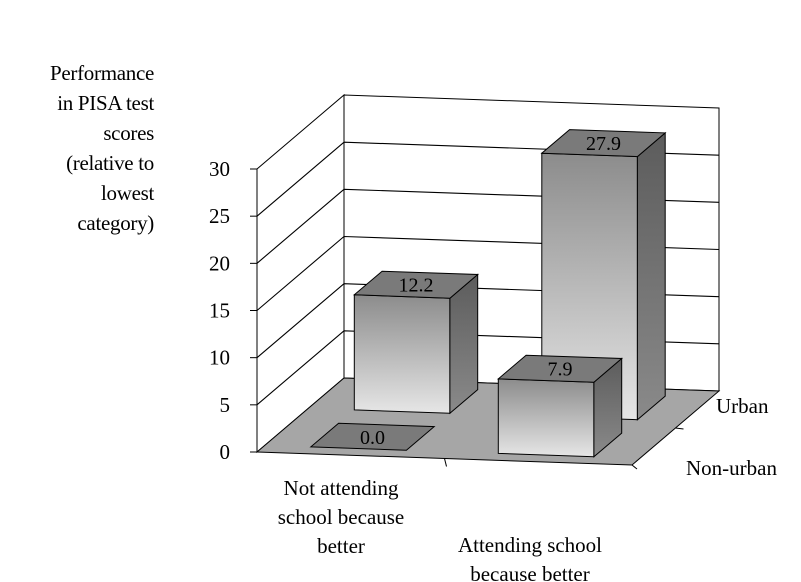 The width and height of the screenshot is (801, 582). Describe the element at coordinates (102, 73) in the screenshot. I see `y-axis-label-line: Performance` at that location.